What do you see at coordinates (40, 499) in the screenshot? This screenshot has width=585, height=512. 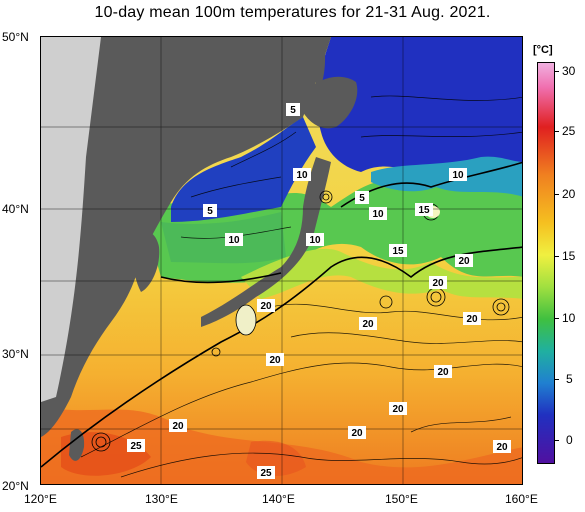 I see `lon-label-120e: 120°E` at bounding box center [40, 499].